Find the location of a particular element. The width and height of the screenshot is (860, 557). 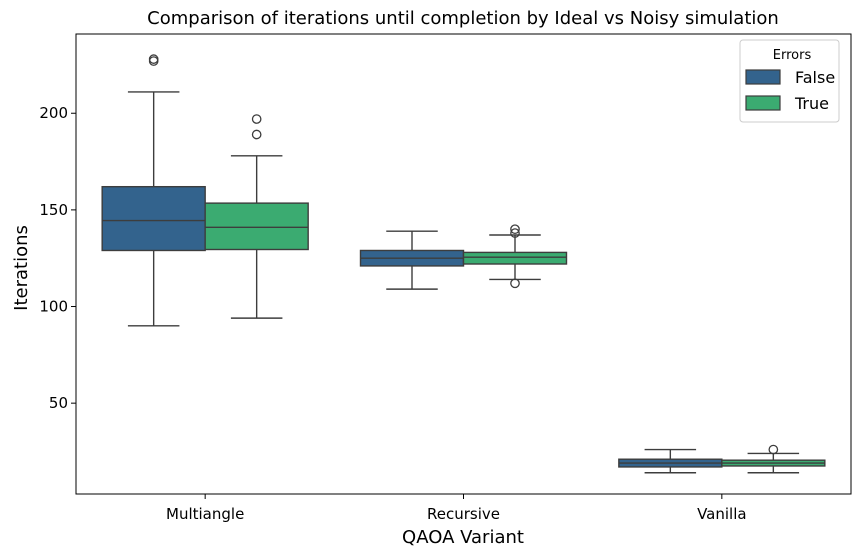

legend-swatch-false is located at coordinates (763, 77).